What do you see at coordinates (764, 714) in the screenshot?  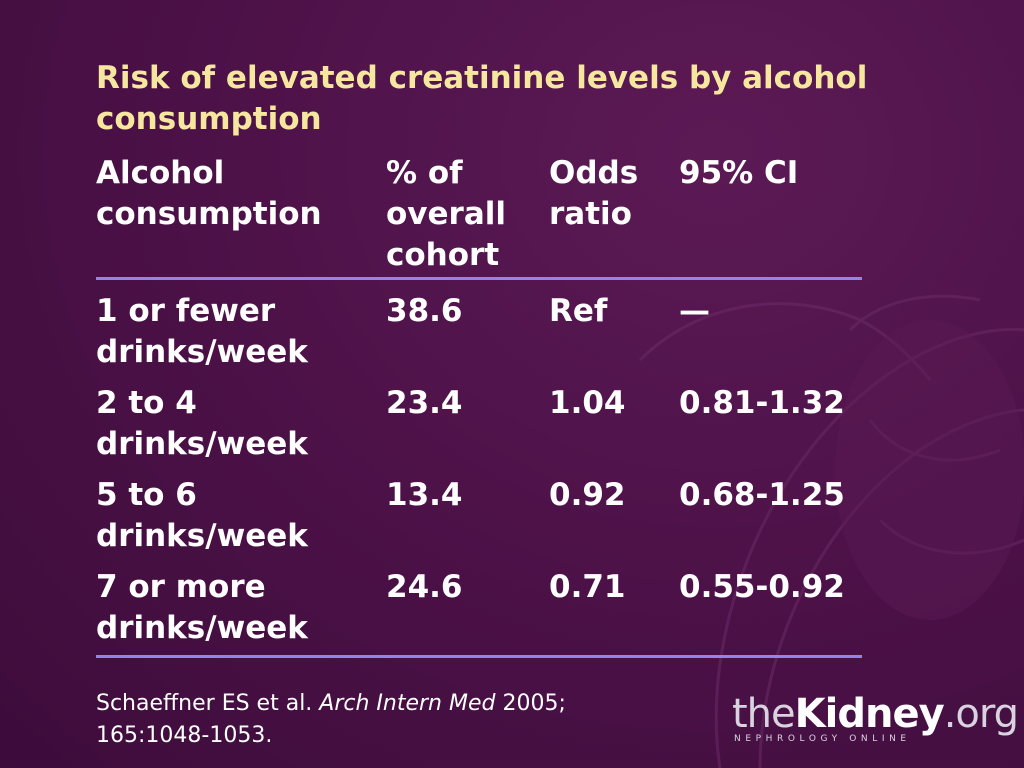 I see `logo-prefix: the` at bounding box center [764, 714].